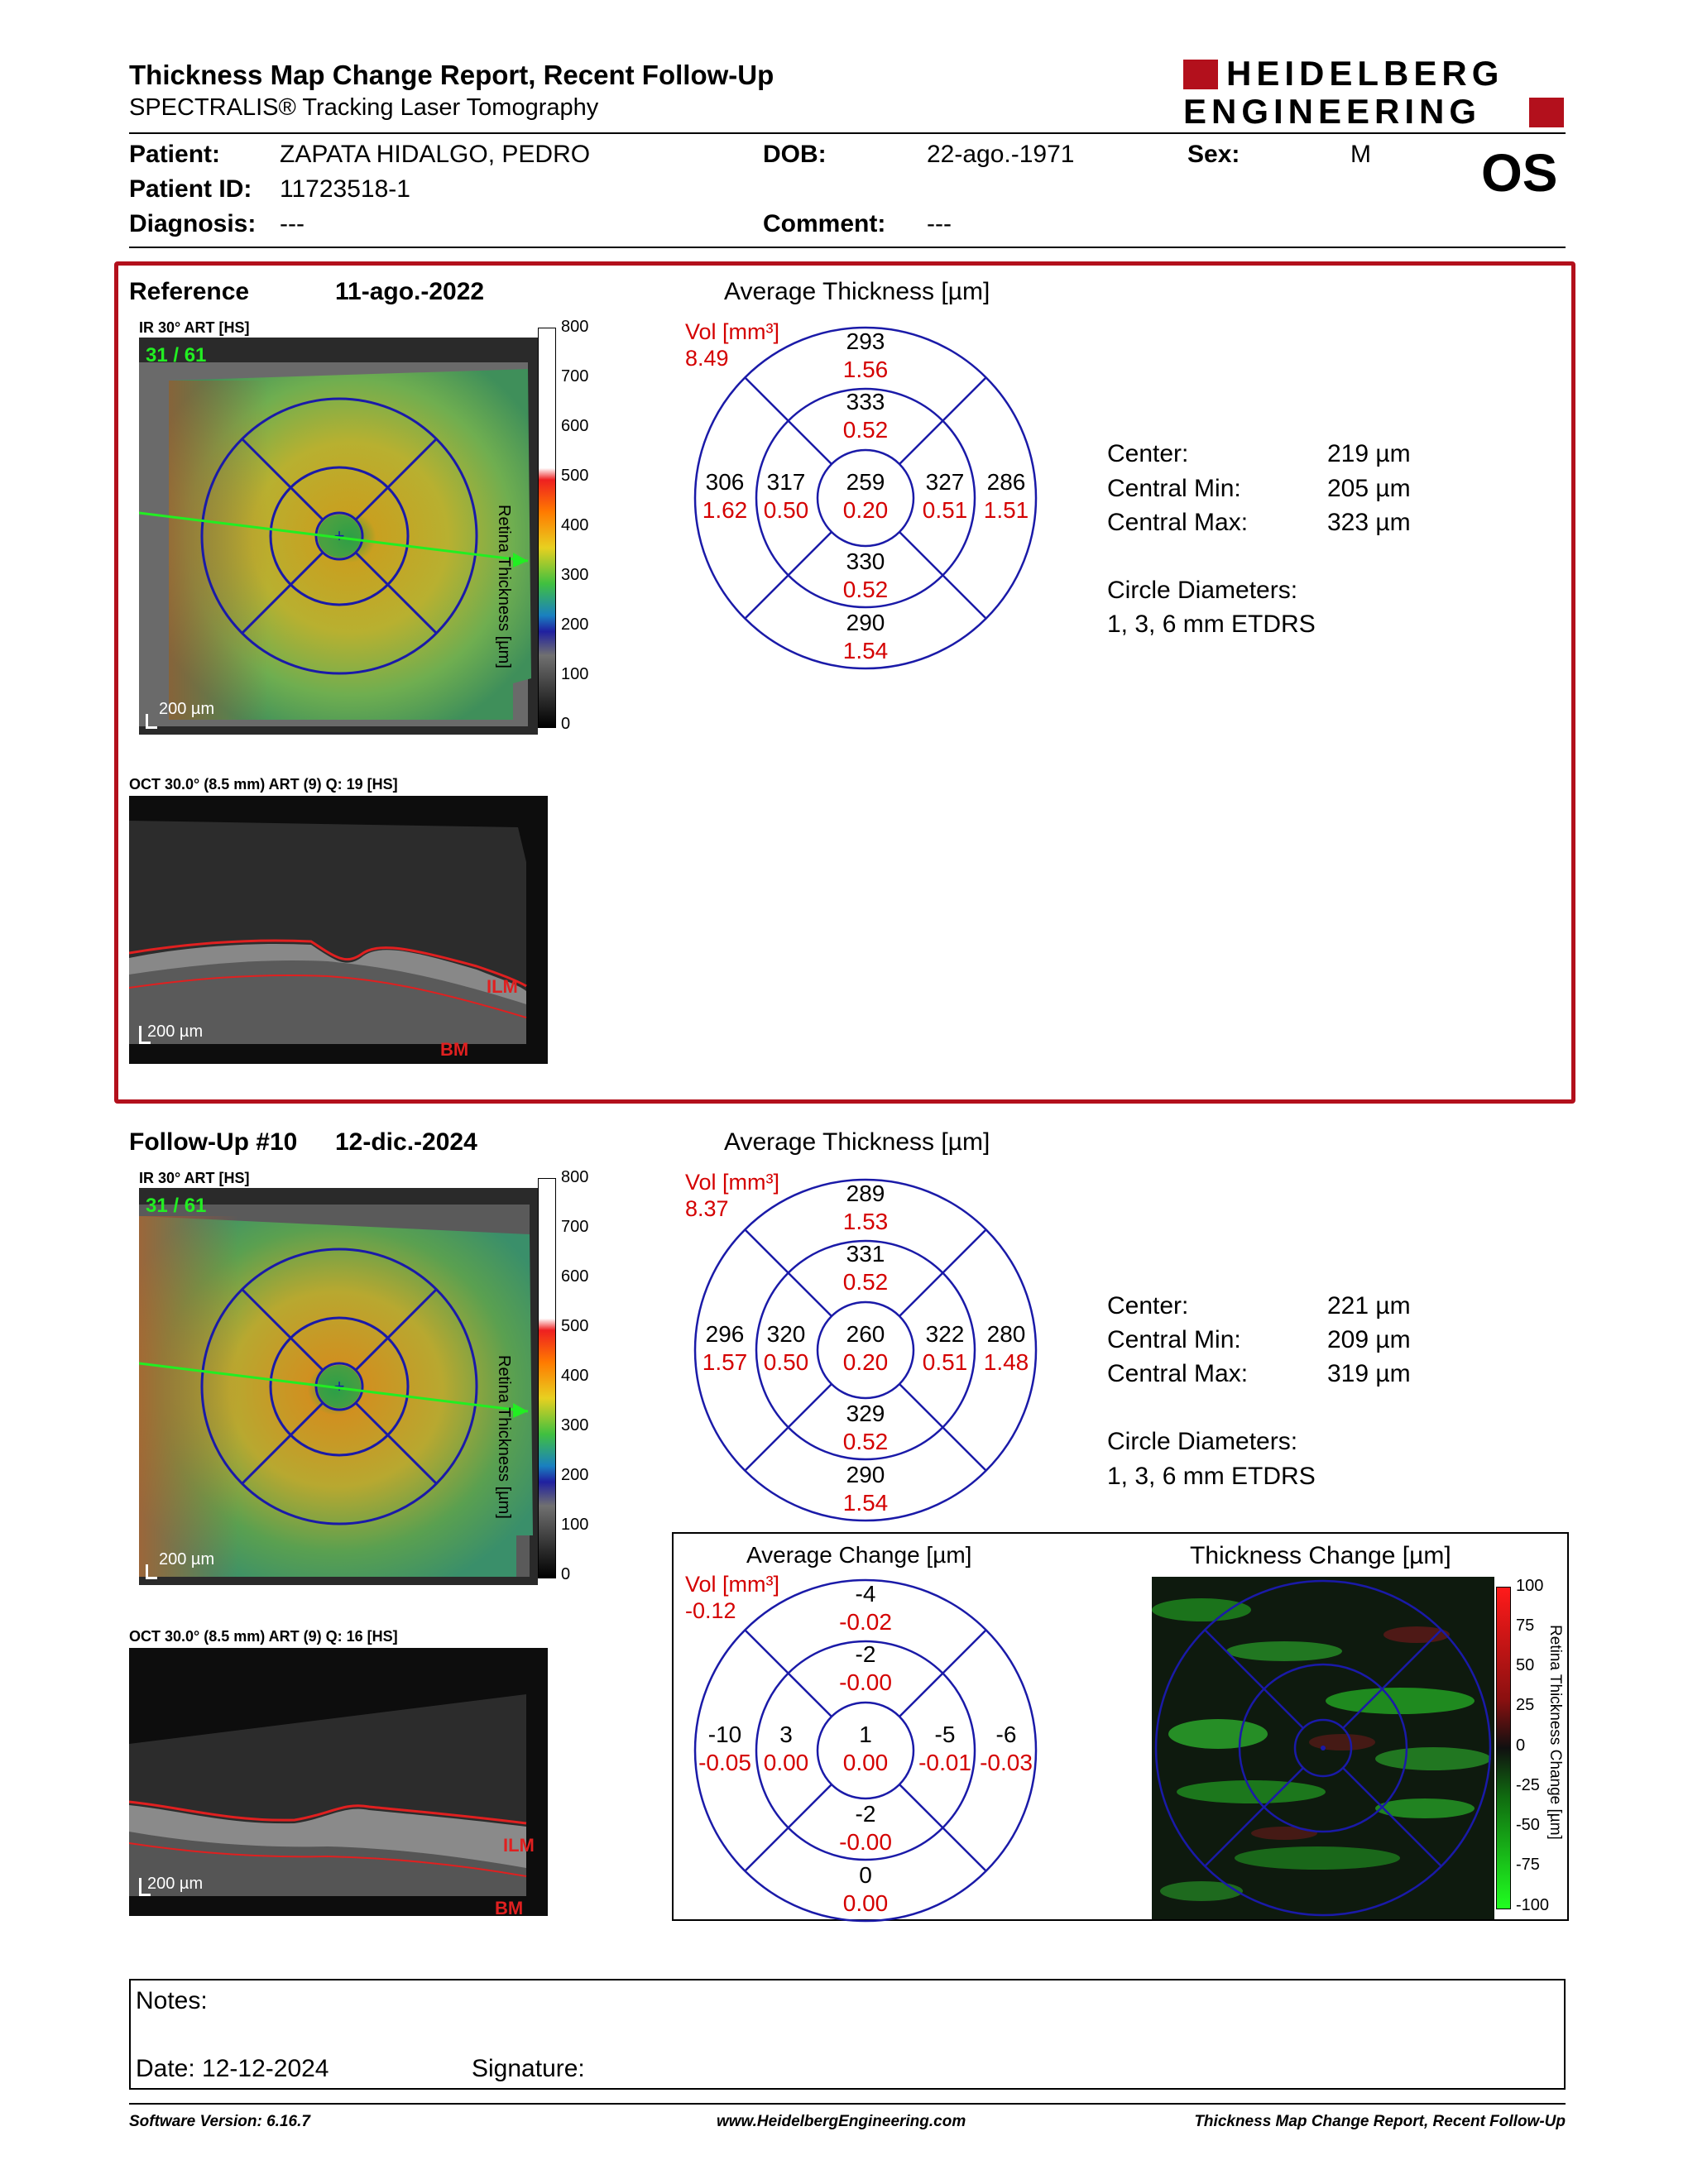  Describe the element at coordinates (724, 1734) in the screenshot. I see `etdrs-outer-temp-thickness: -10` at that location.